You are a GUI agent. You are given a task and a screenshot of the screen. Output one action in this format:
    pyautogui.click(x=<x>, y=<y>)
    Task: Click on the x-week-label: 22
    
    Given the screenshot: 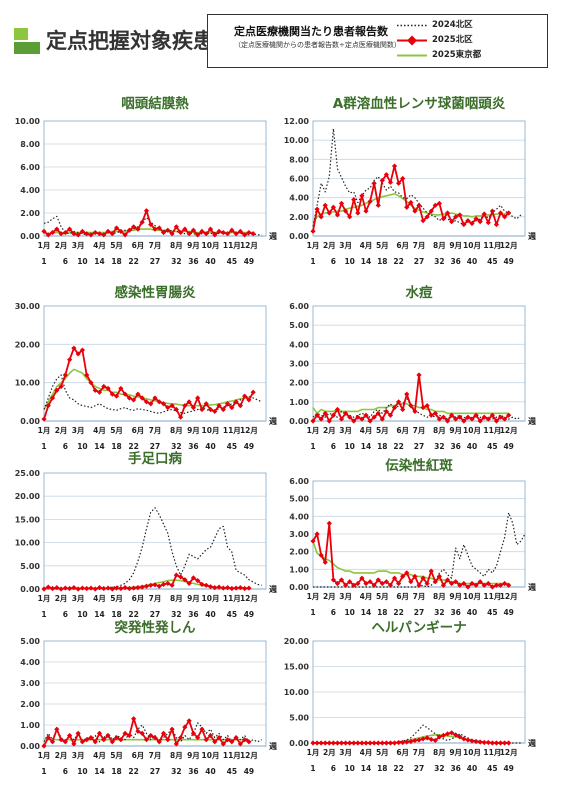 What is the action you would take?
    pyautogui.click(x=398, y=612)
    